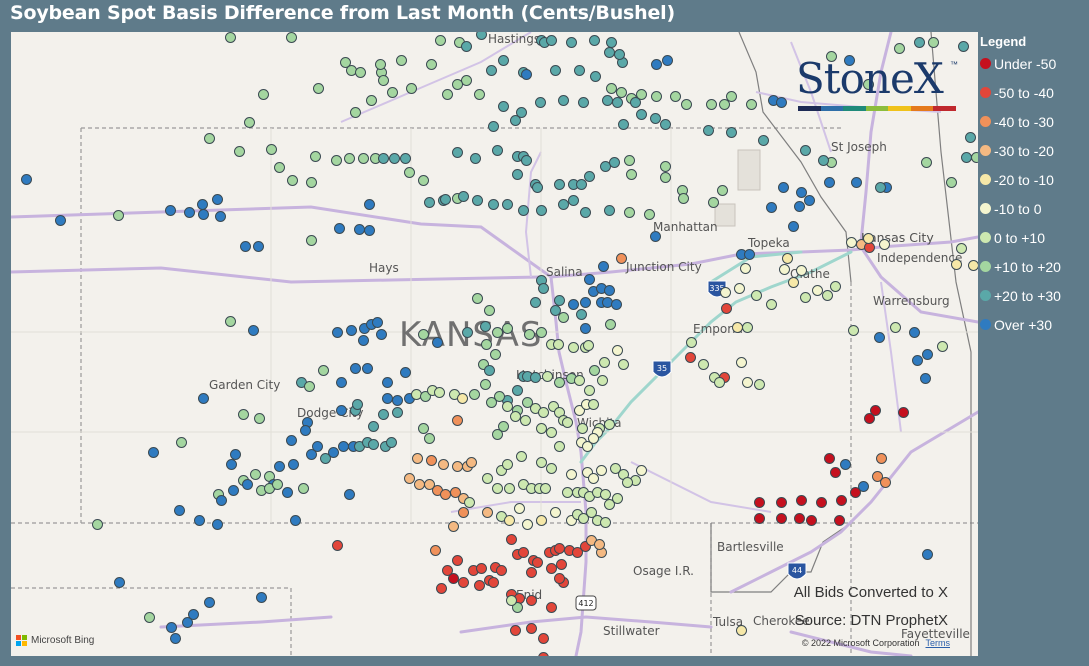  What do you see at coordinates (1033, 208) in the screenshot?
I see `legend-item: -10 to 0` at bounding box center [1033, 208].